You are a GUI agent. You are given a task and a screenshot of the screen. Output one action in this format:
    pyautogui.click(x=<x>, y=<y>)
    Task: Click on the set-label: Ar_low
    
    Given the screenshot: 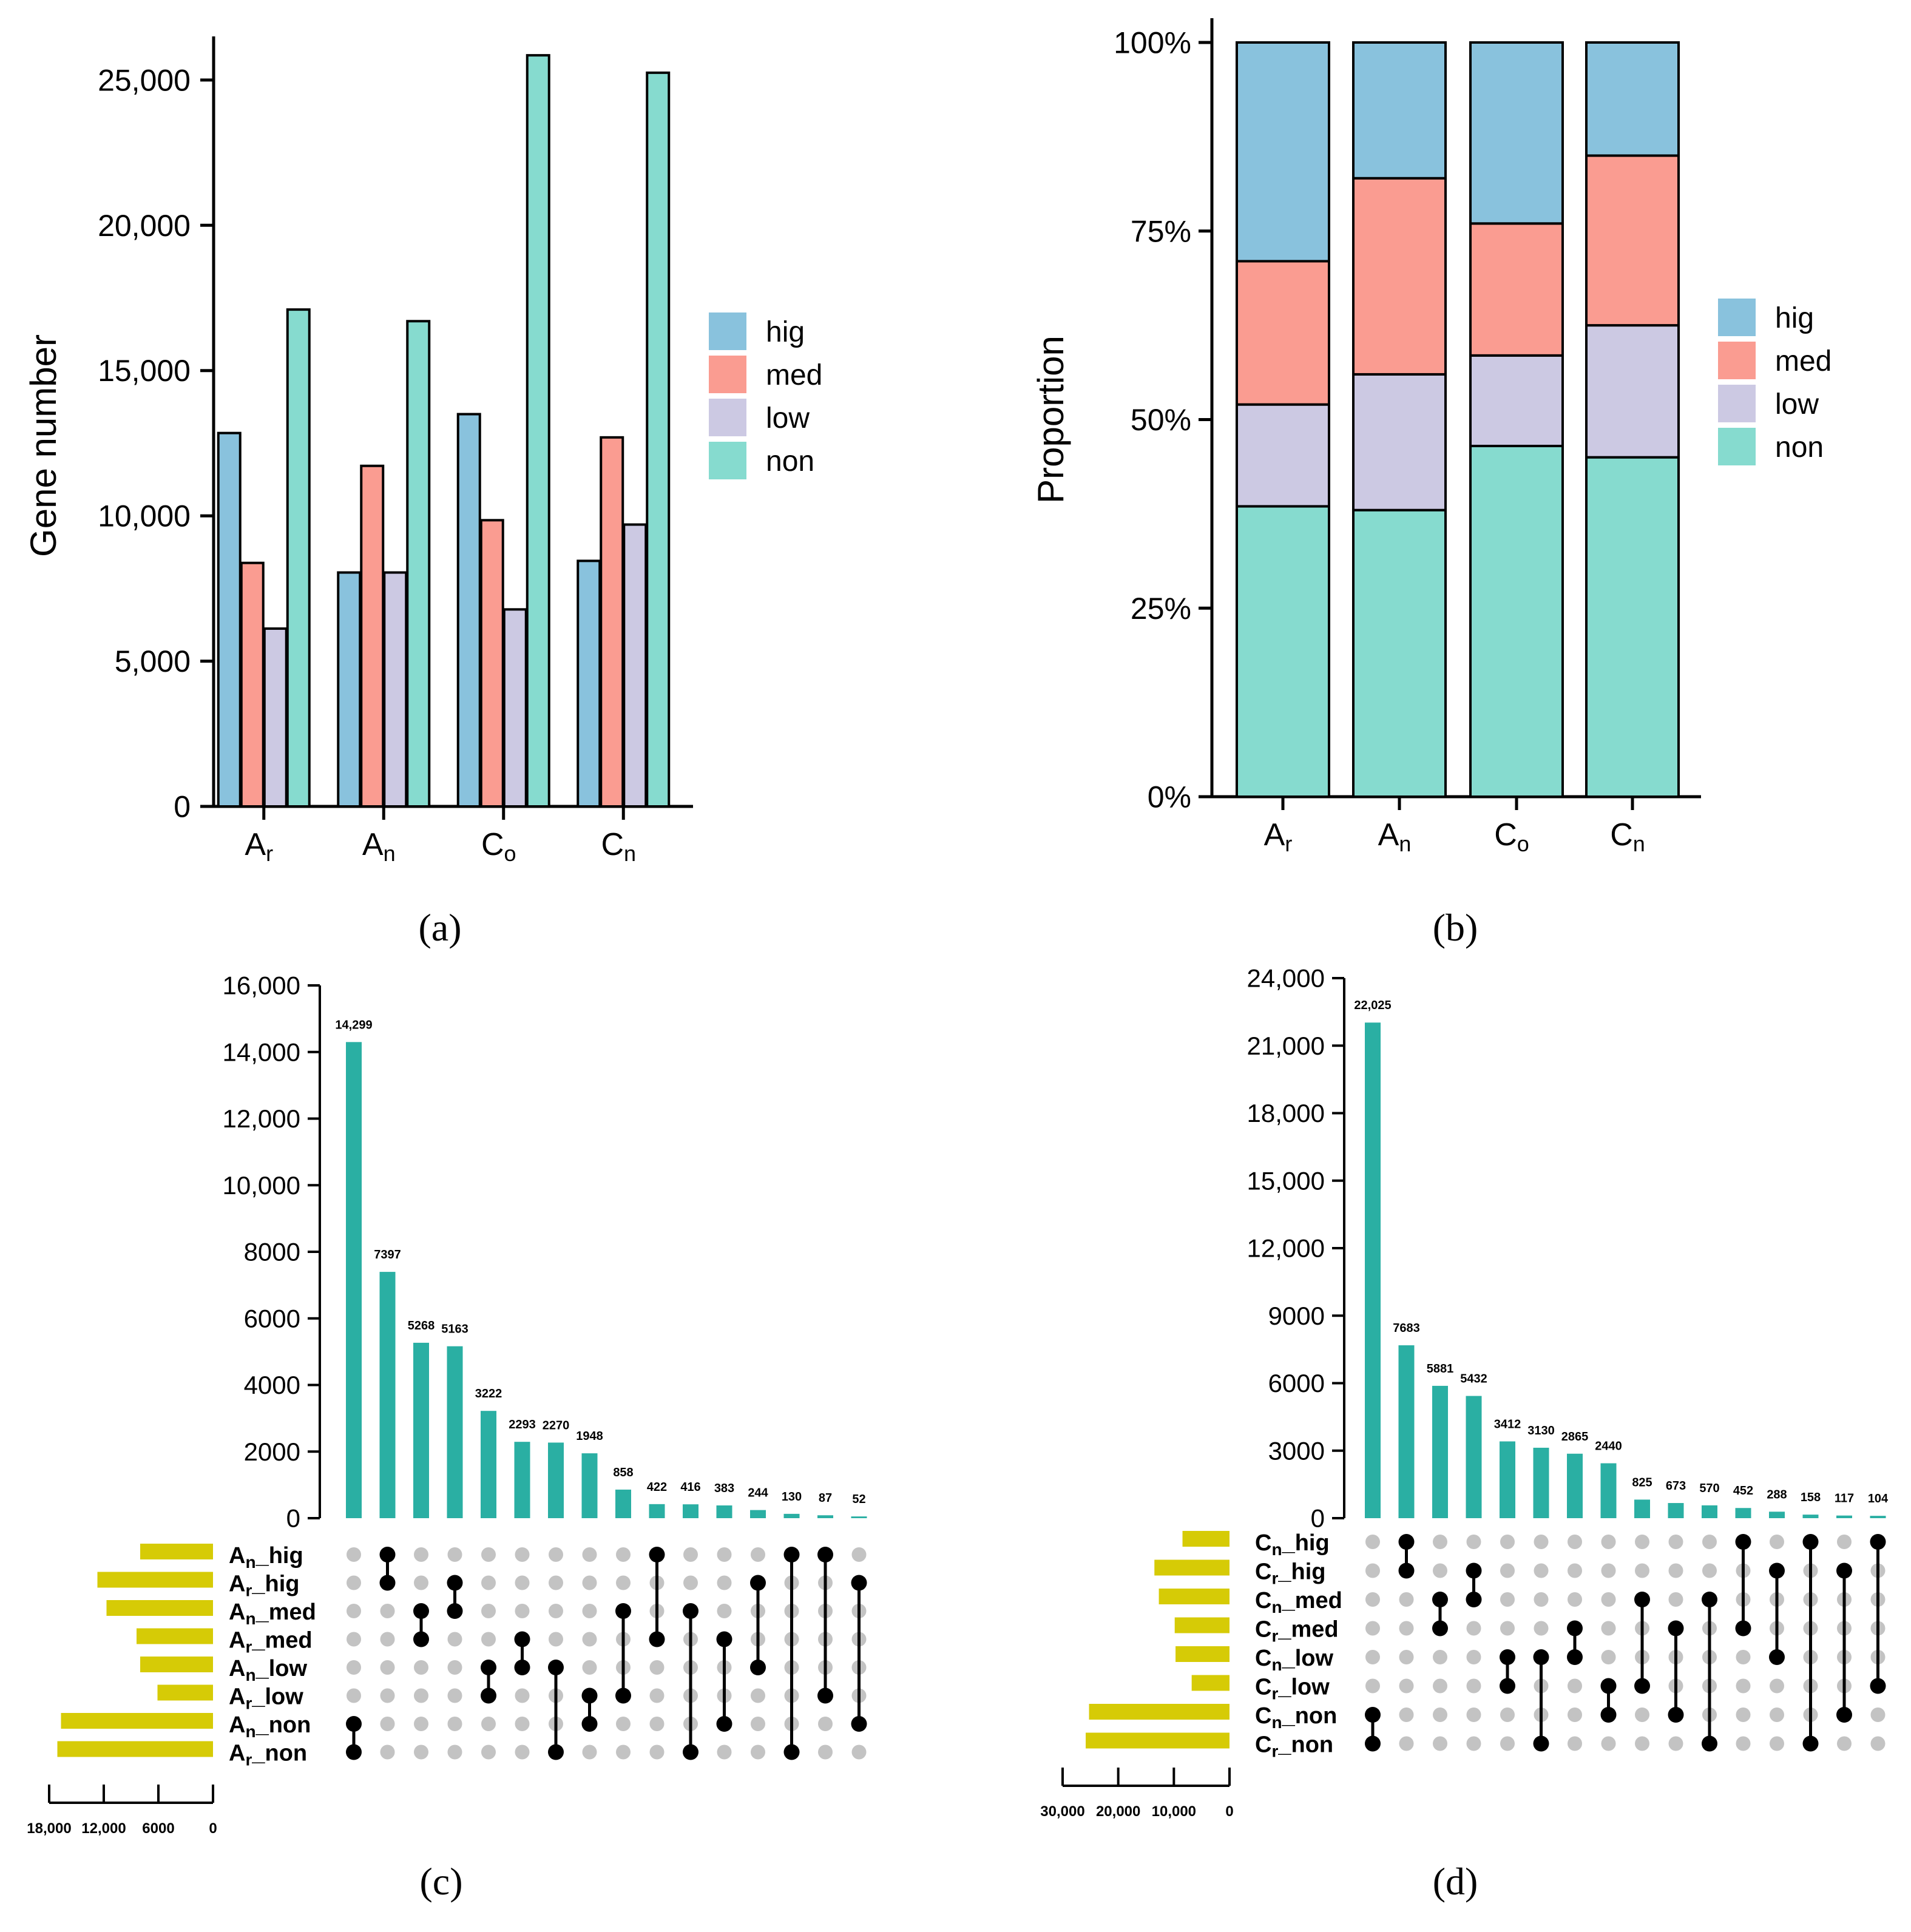 What is the action you would take?
    pyautogui.click(x=266, y=1698)
    